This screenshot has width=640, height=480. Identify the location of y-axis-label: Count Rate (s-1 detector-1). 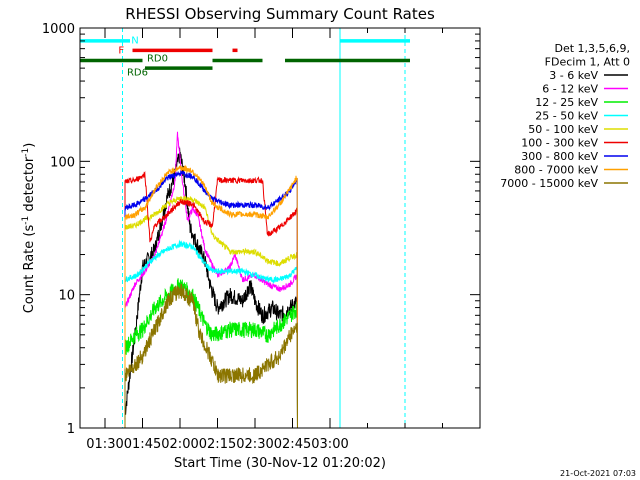
(29, 228).